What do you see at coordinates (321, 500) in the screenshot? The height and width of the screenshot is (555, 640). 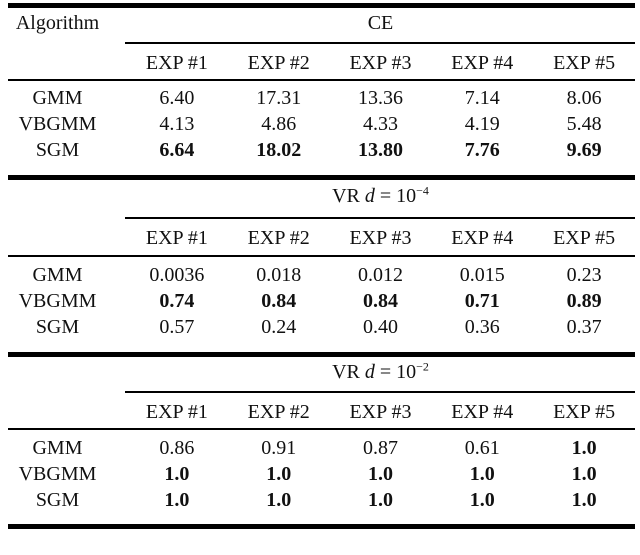 I see `table-row: SGM 1.0 1.0 1.0 1.0 1.0` at bounding box center [321, 500].